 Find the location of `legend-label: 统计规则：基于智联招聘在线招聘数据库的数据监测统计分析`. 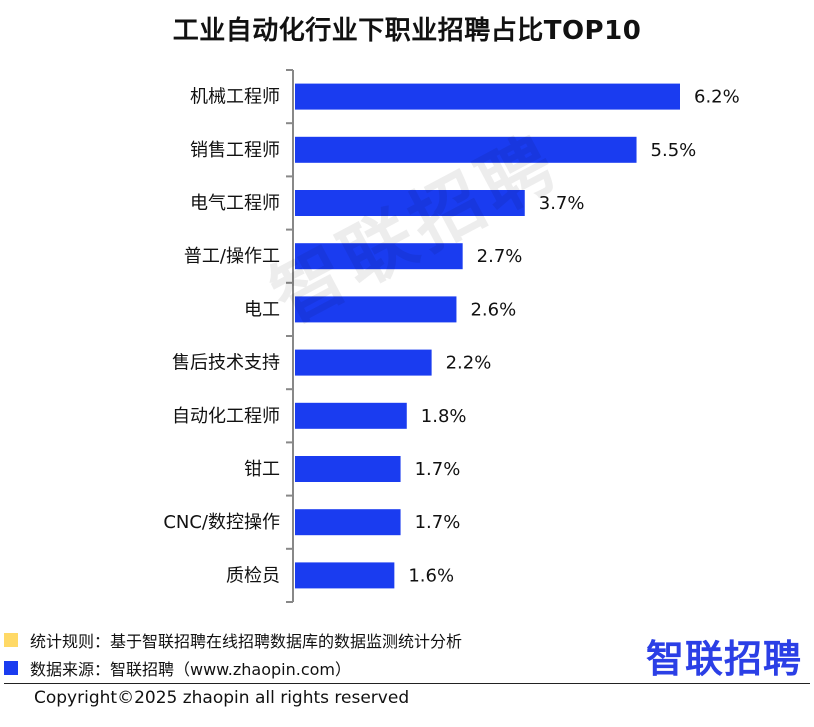

legend-label: 统计规则：基于智联招聘在线招聘数据库的数据监测统计分析 is located at coordinates (246, 641).